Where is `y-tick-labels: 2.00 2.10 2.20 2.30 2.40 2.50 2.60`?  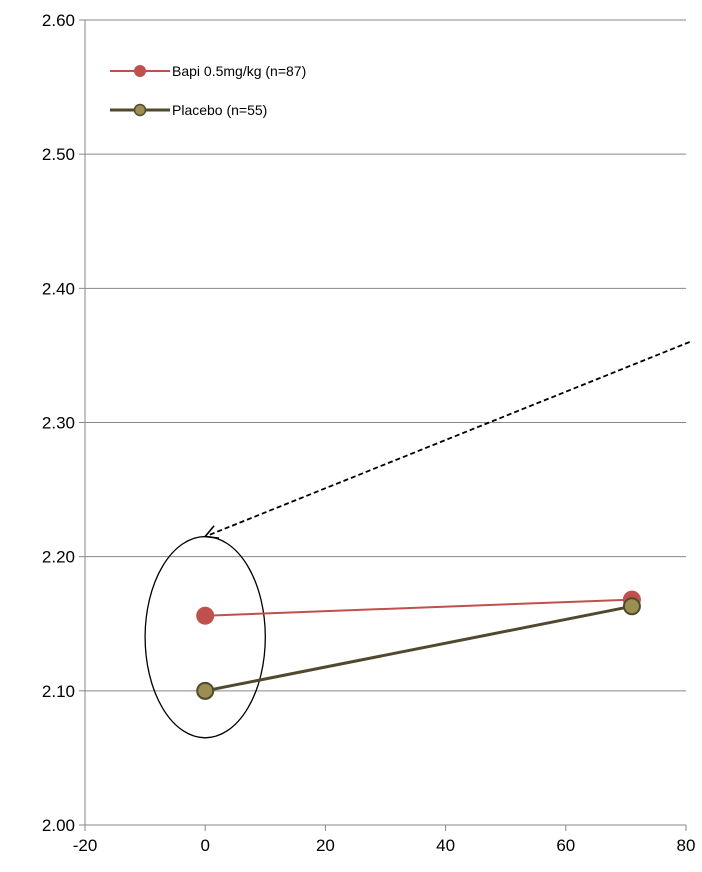 y-tick-labels: 2.00 2.10 2.20 2.30 2.40 2.50 2.60 is located at coordinates (58, 423).